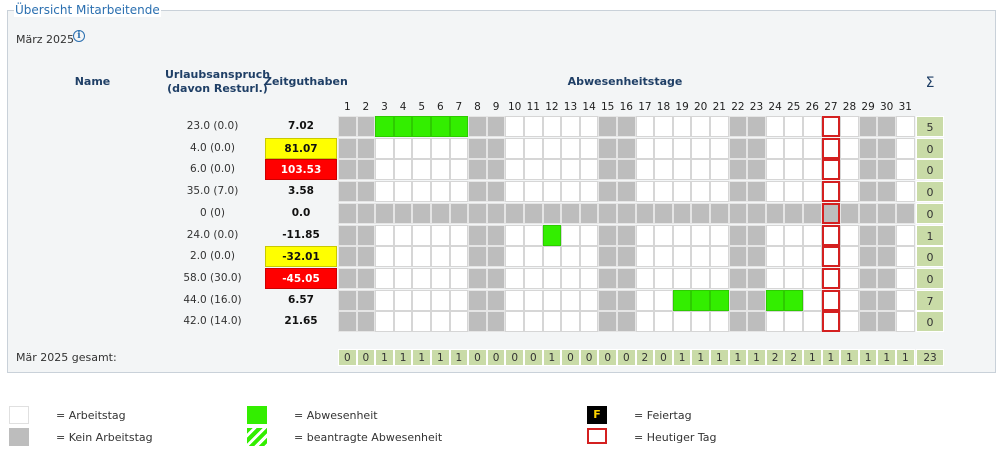 This screenshot has height=452, width=1004. I want to click on info-icon: i, so click(79, 36).